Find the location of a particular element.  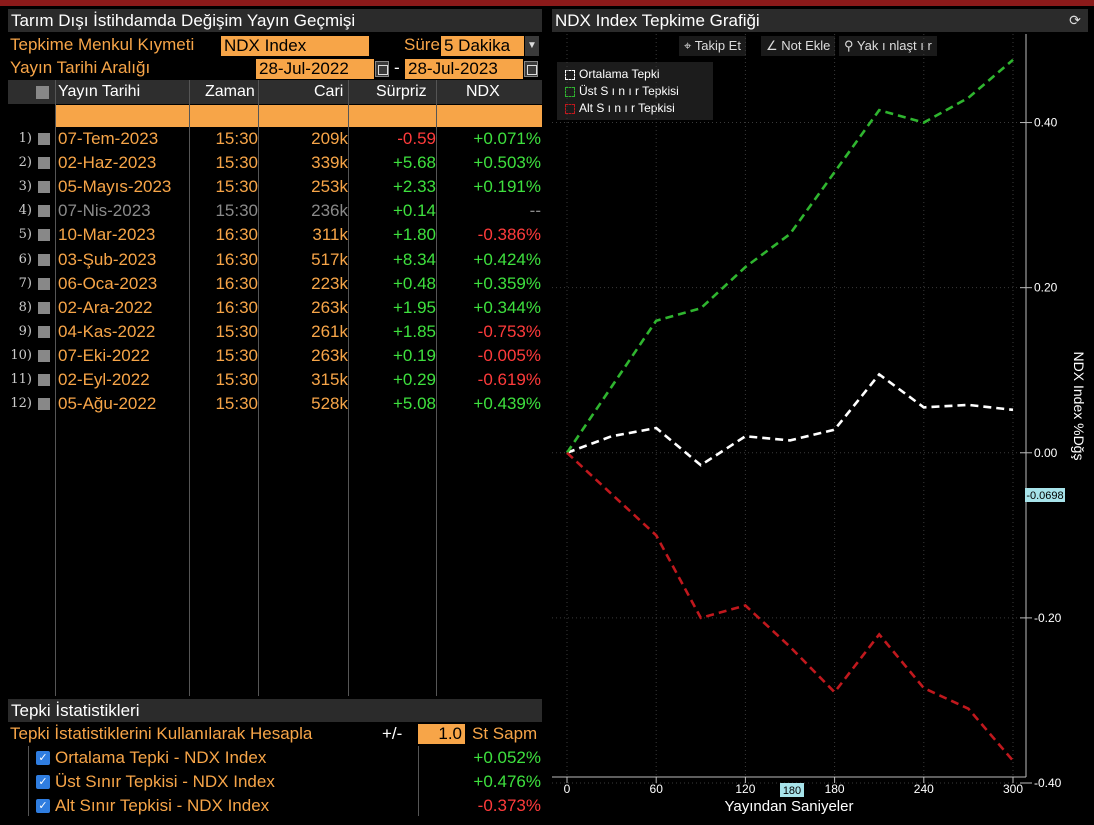

release-date: 07-Eki-2022 is located at coordinates (104, 355).